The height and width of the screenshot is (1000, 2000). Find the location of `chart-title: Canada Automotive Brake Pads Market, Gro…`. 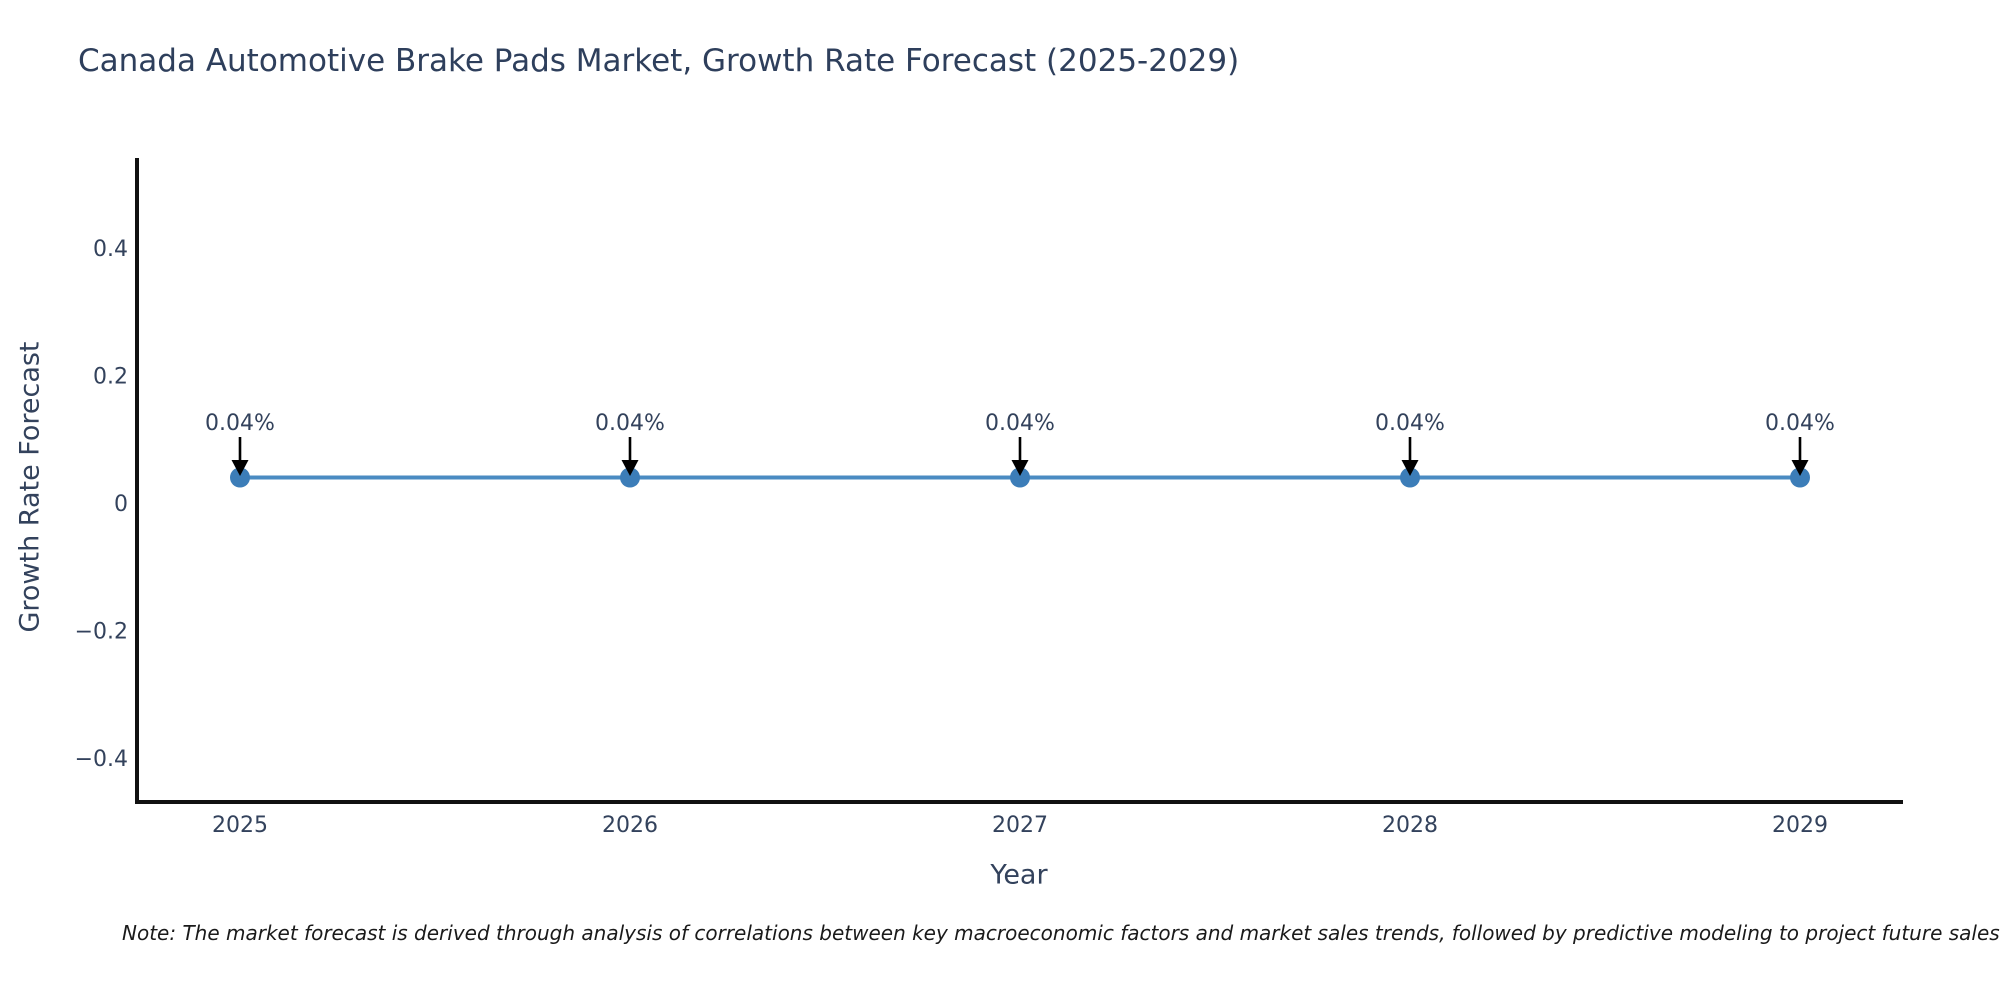

chart-title: Canada Automotive Brake Pads Market, Gro… is located at coordinates (659, 61).